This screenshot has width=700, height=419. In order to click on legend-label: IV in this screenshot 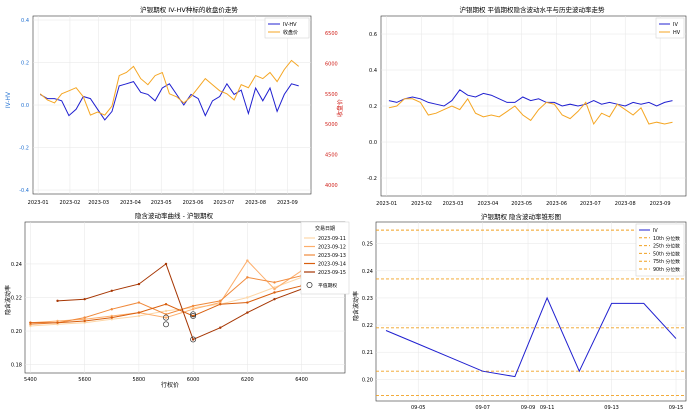, I will do `click(655, 231)`.